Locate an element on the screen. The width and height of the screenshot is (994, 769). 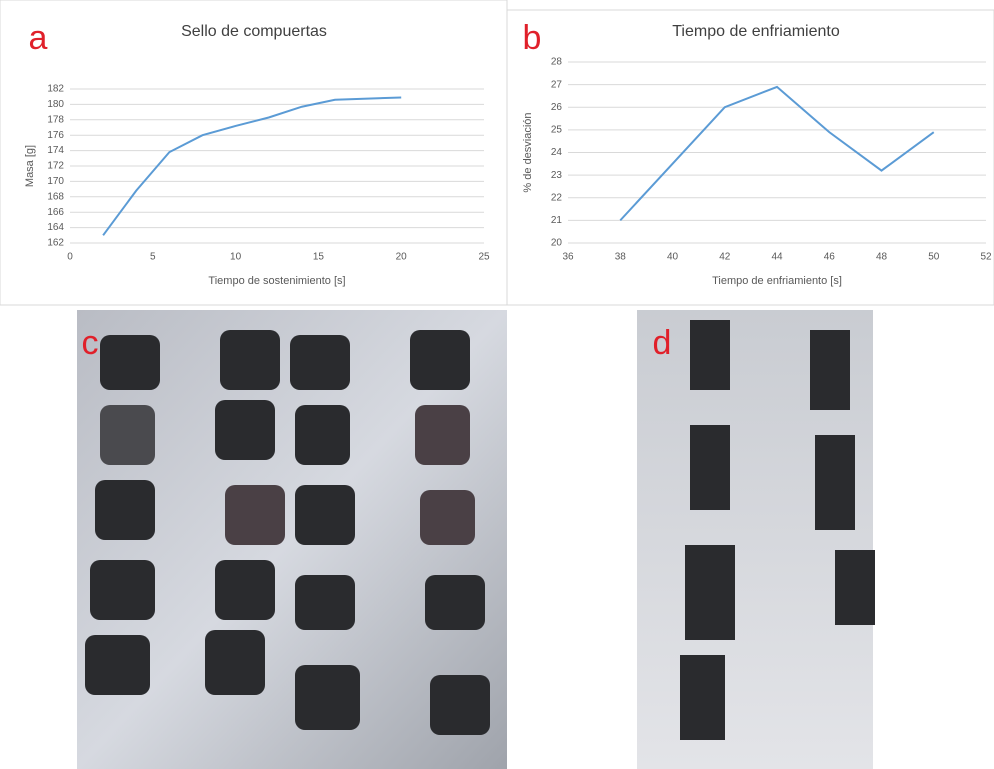
y-tick-label: 28 is located at coordinates (557, 62).